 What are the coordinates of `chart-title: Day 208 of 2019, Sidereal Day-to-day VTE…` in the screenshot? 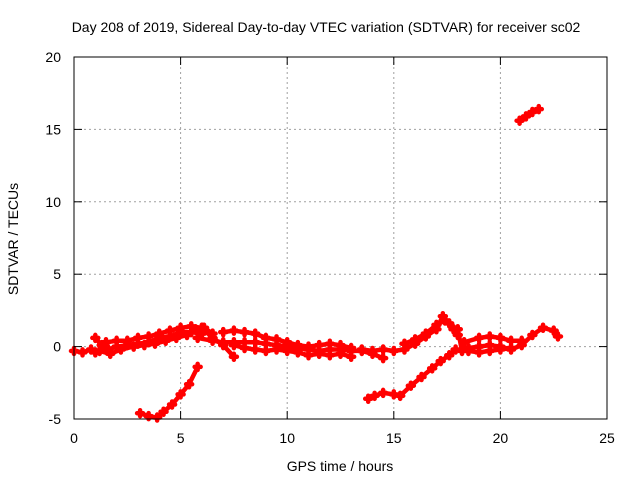 It's located at (326, 27).